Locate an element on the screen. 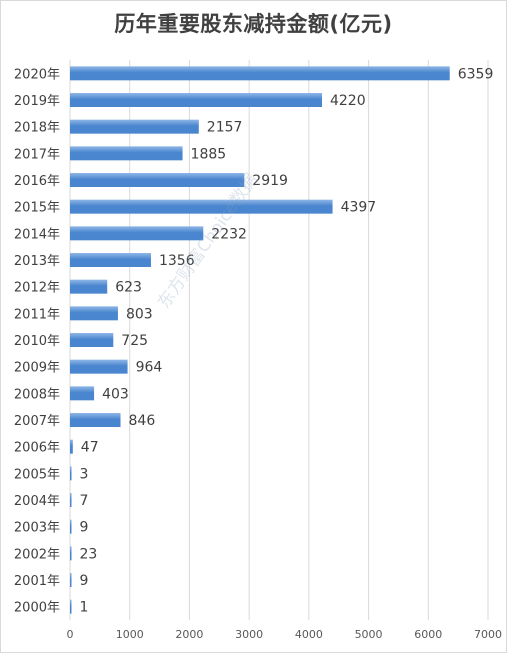  category-label: 2019年 is located at coordinates (37, 101).